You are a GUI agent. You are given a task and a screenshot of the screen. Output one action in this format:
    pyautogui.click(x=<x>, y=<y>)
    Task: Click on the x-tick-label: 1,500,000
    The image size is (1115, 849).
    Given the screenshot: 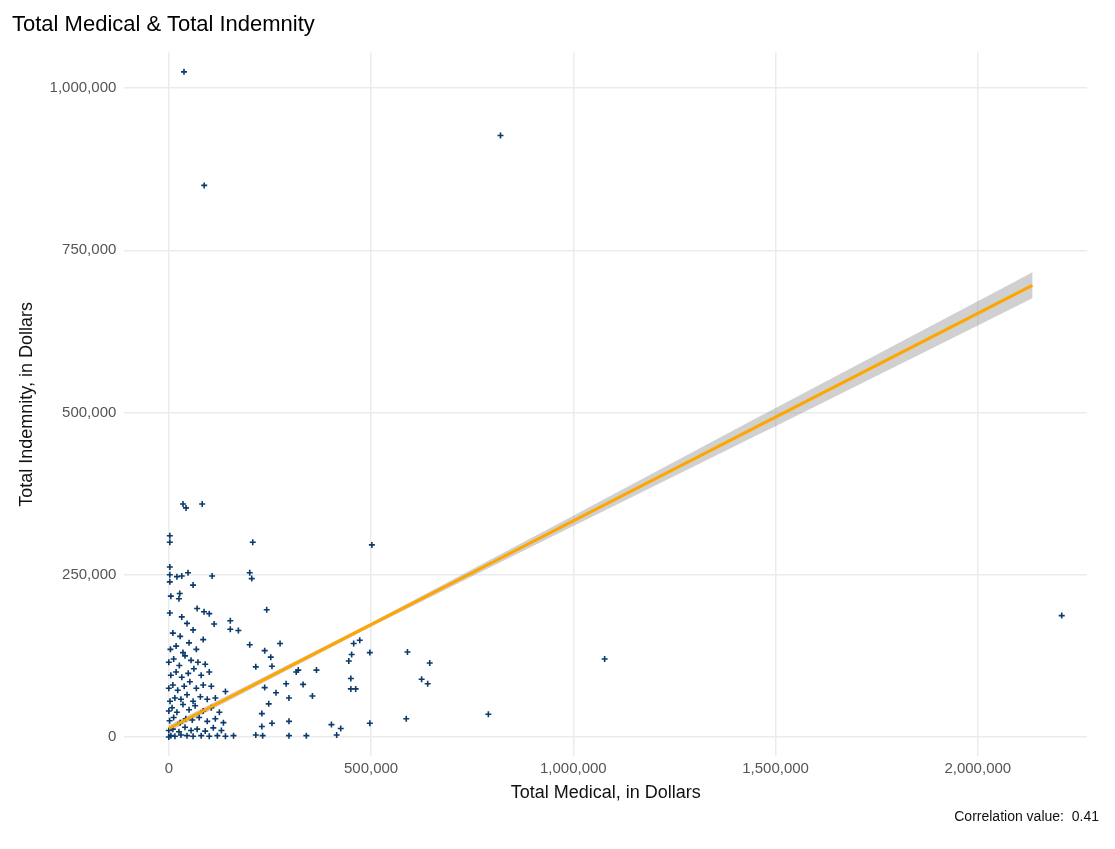 What is the action you would take?
    pyautogui.click(x=775, y=767)
    